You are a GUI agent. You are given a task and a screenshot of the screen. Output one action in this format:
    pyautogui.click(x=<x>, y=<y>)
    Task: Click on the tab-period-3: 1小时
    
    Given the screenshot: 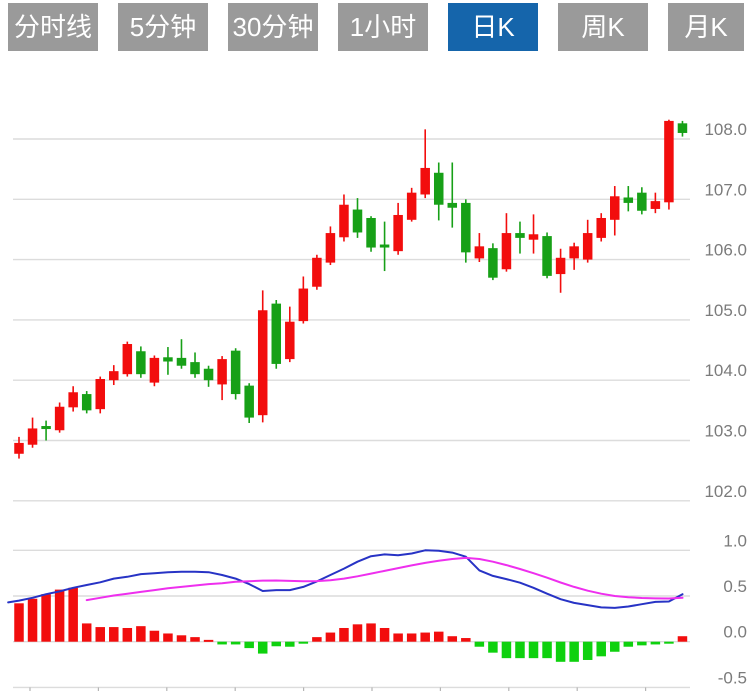 What is the action you would take?
    pyautogui.click(x=383, y=27)
    